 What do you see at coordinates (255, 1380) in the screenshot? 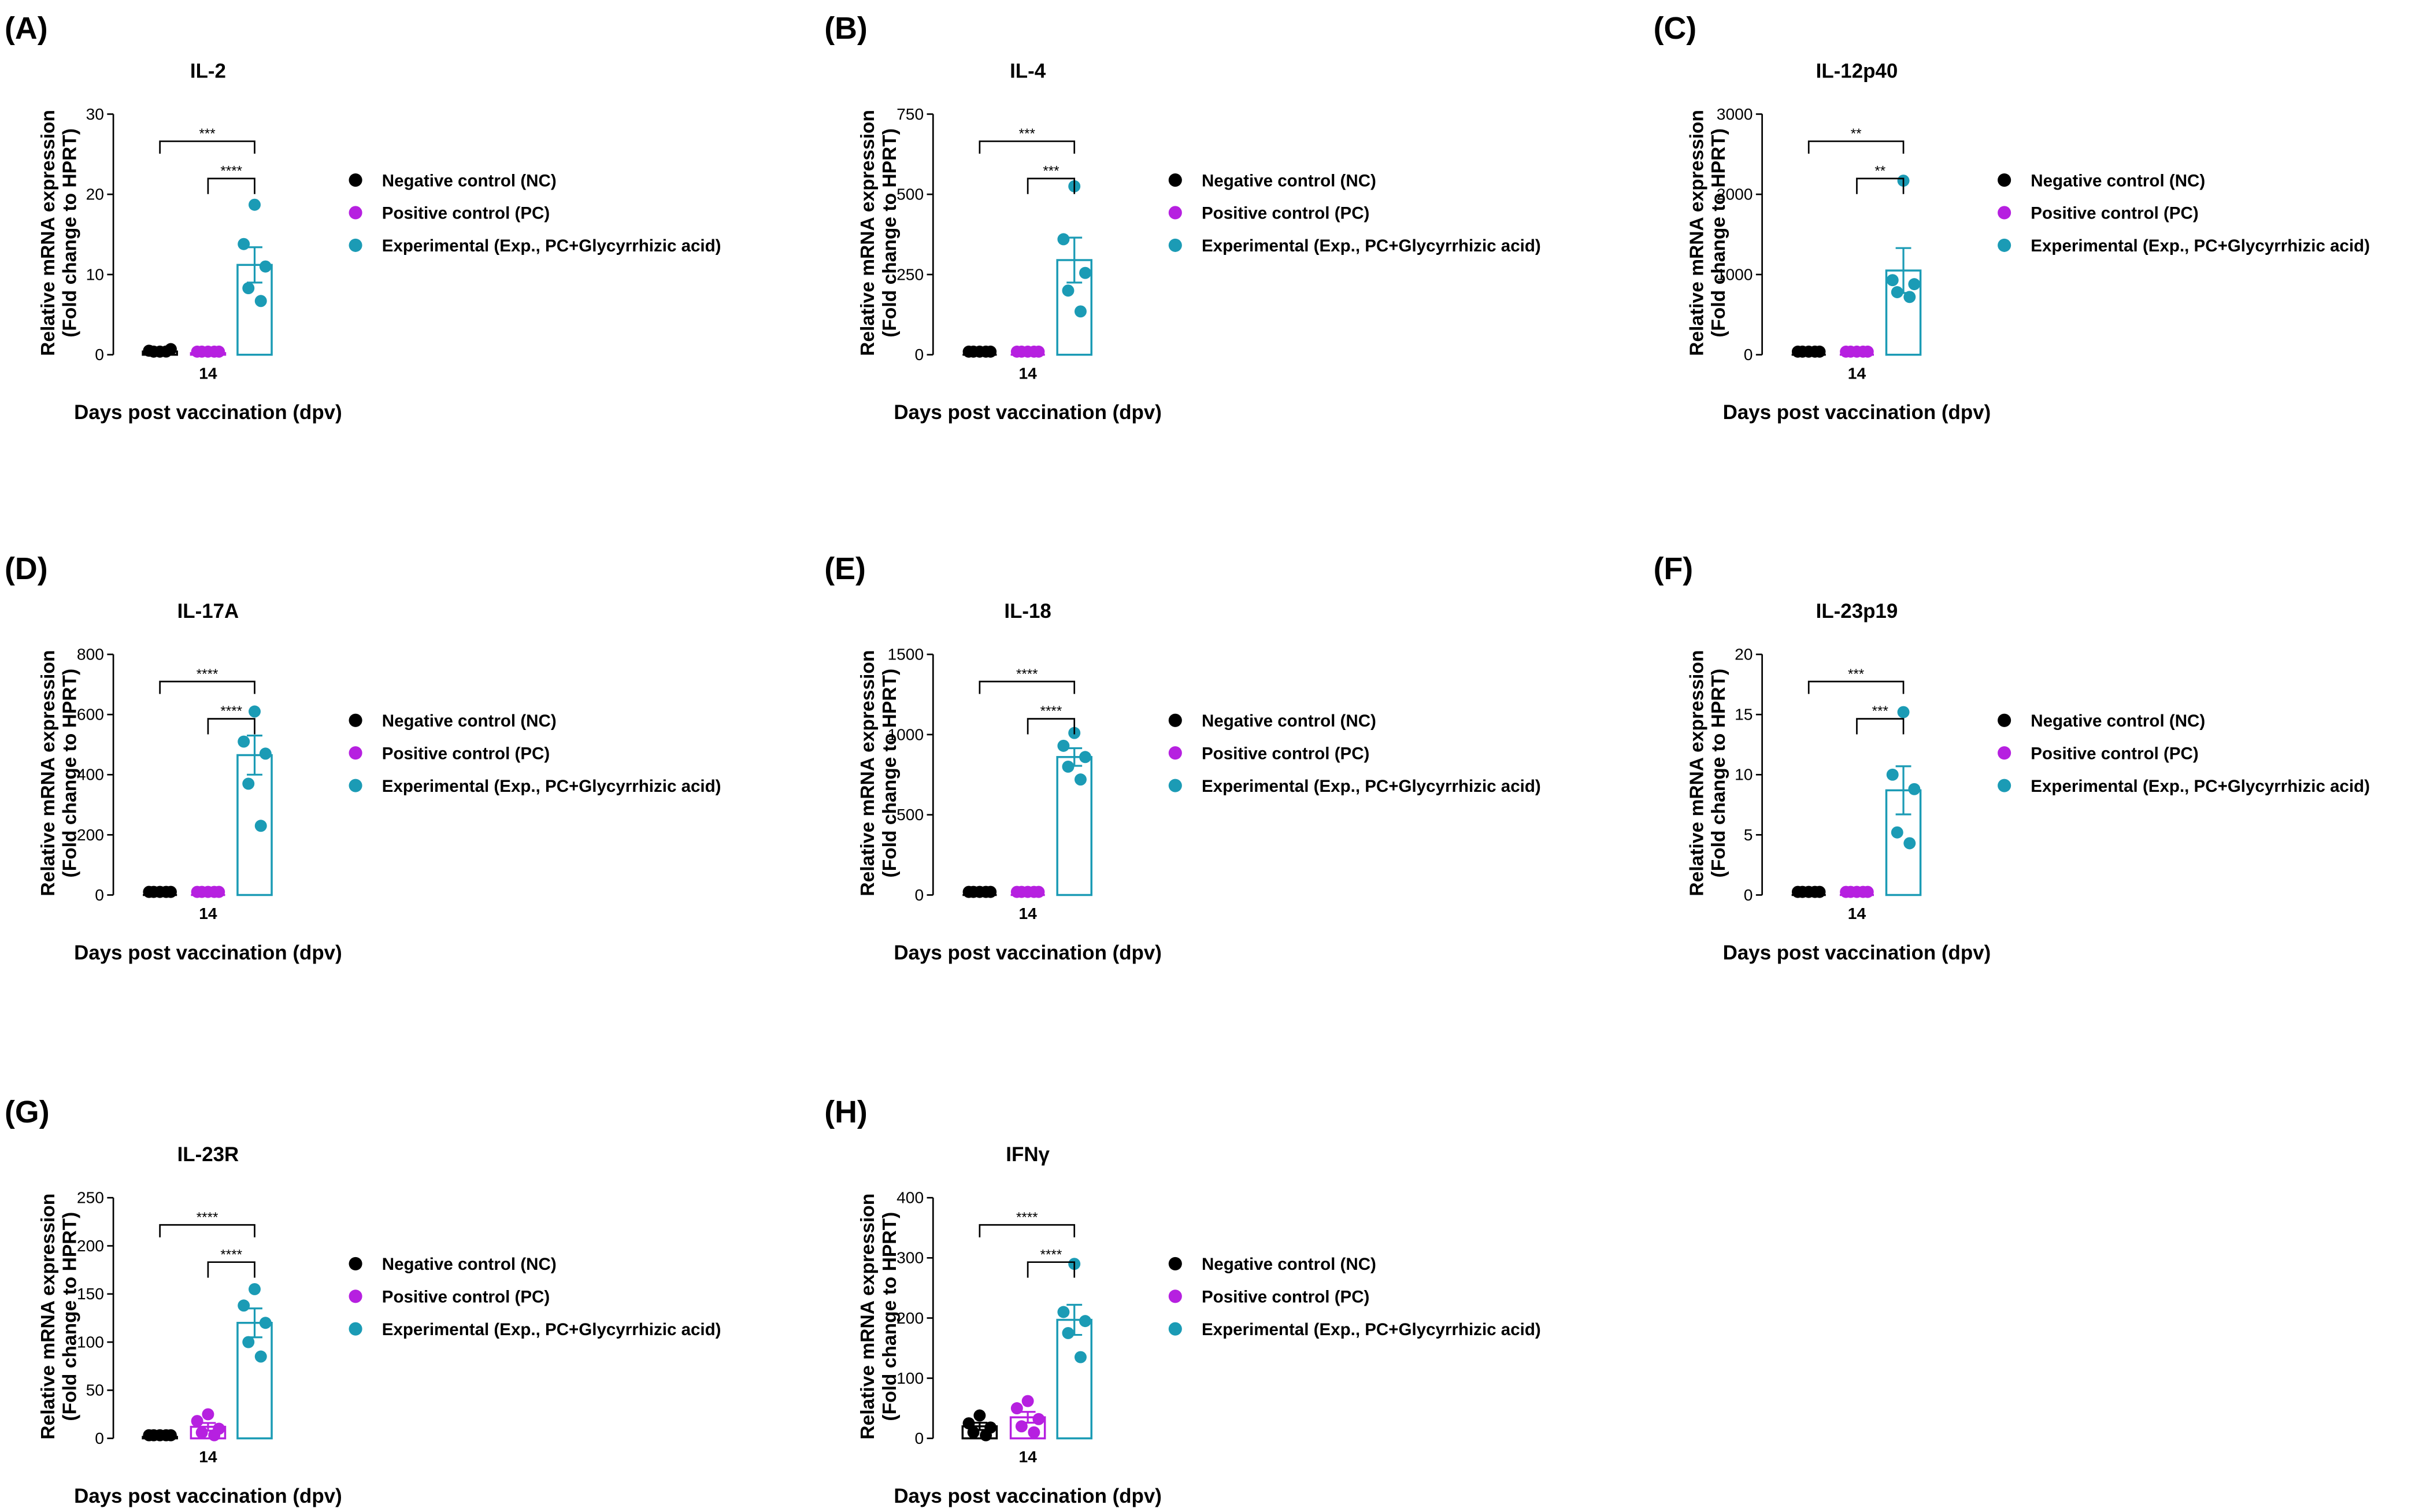
I see `bar` at bounding box center [255, 1380].